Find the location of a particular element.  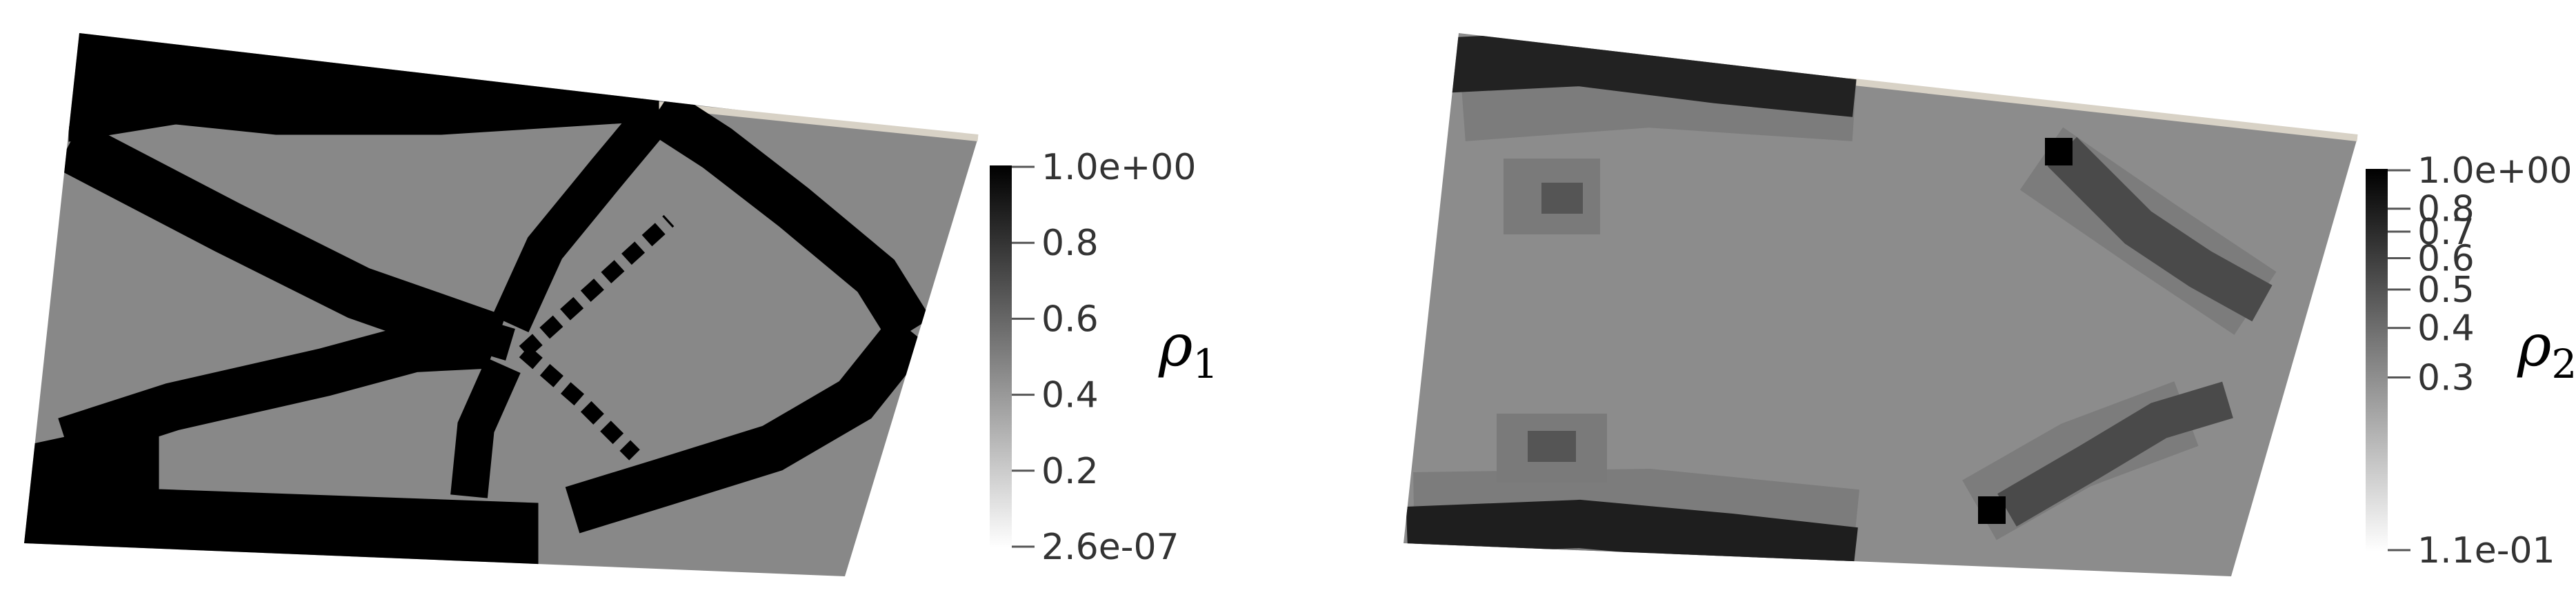

rho1-colorbar-tick-label: 0.2 is located at coordinates (1070, 471).